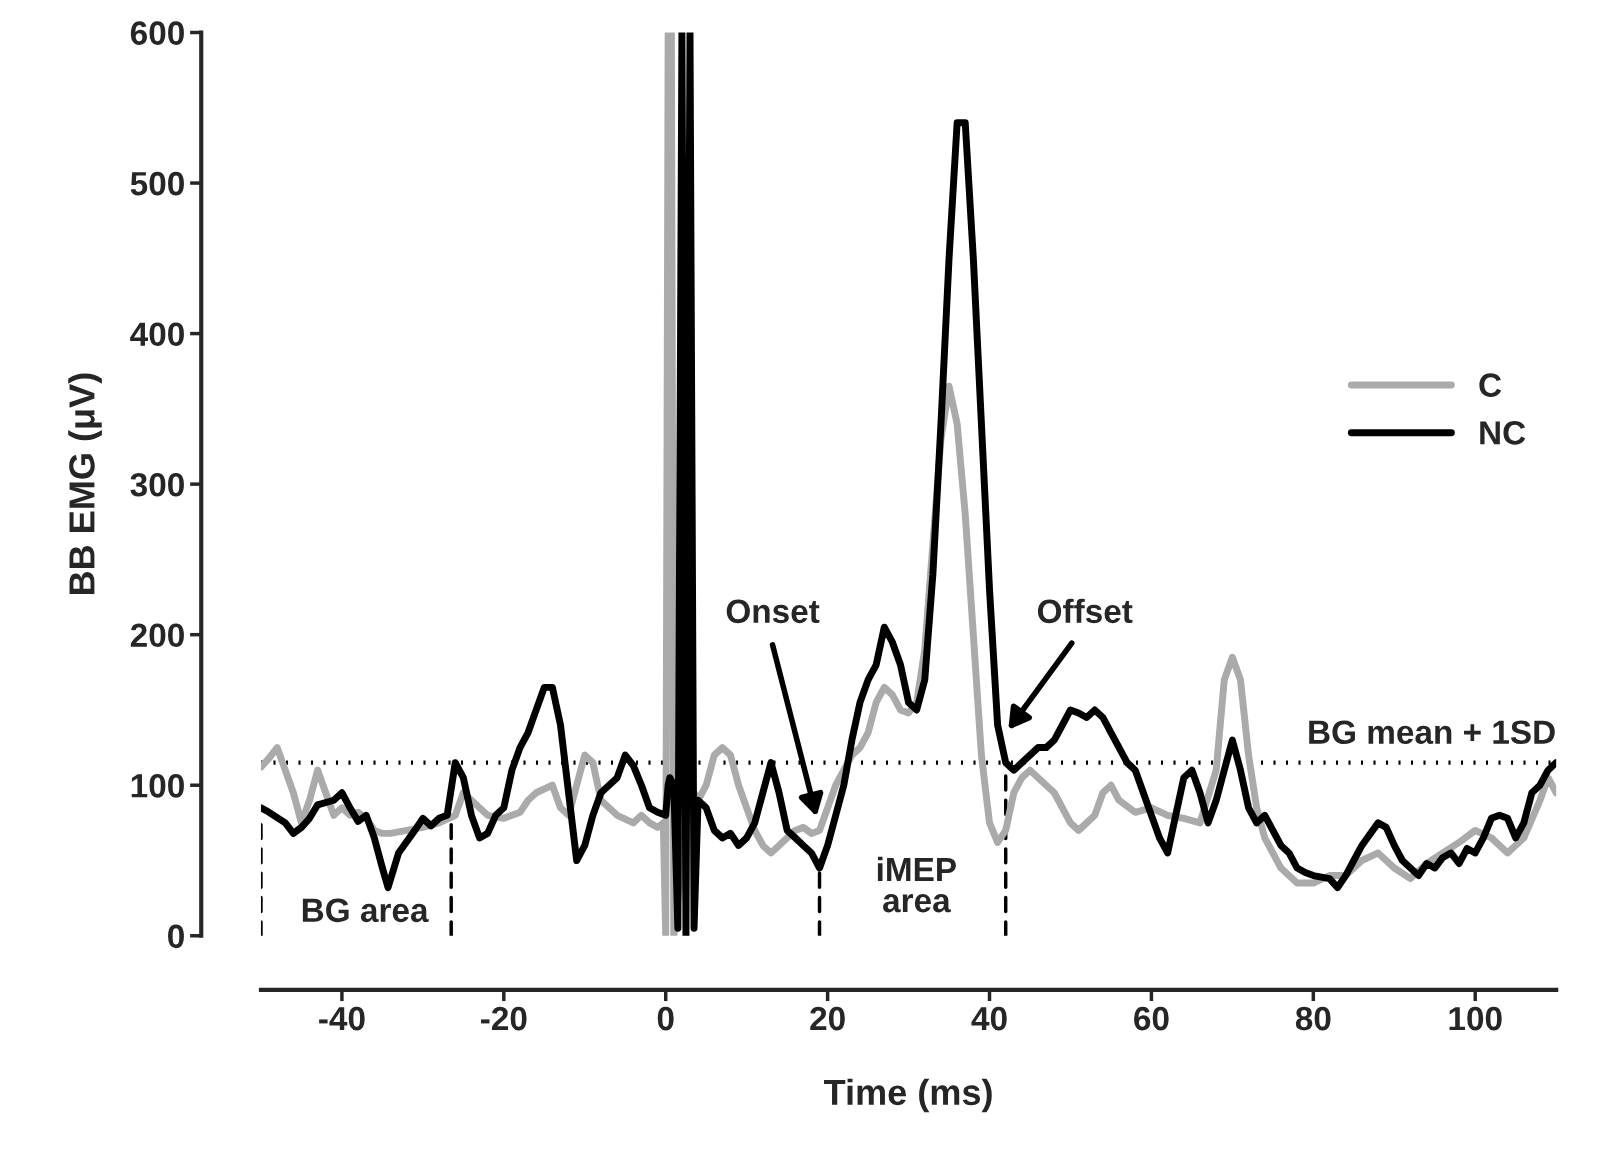 The height and width of the screenshot is (1161, 1601). What do you see at coordinates (157, 33) in the screenshot?
I see `y-tick-label: 600` at bounding box center [157, 33].